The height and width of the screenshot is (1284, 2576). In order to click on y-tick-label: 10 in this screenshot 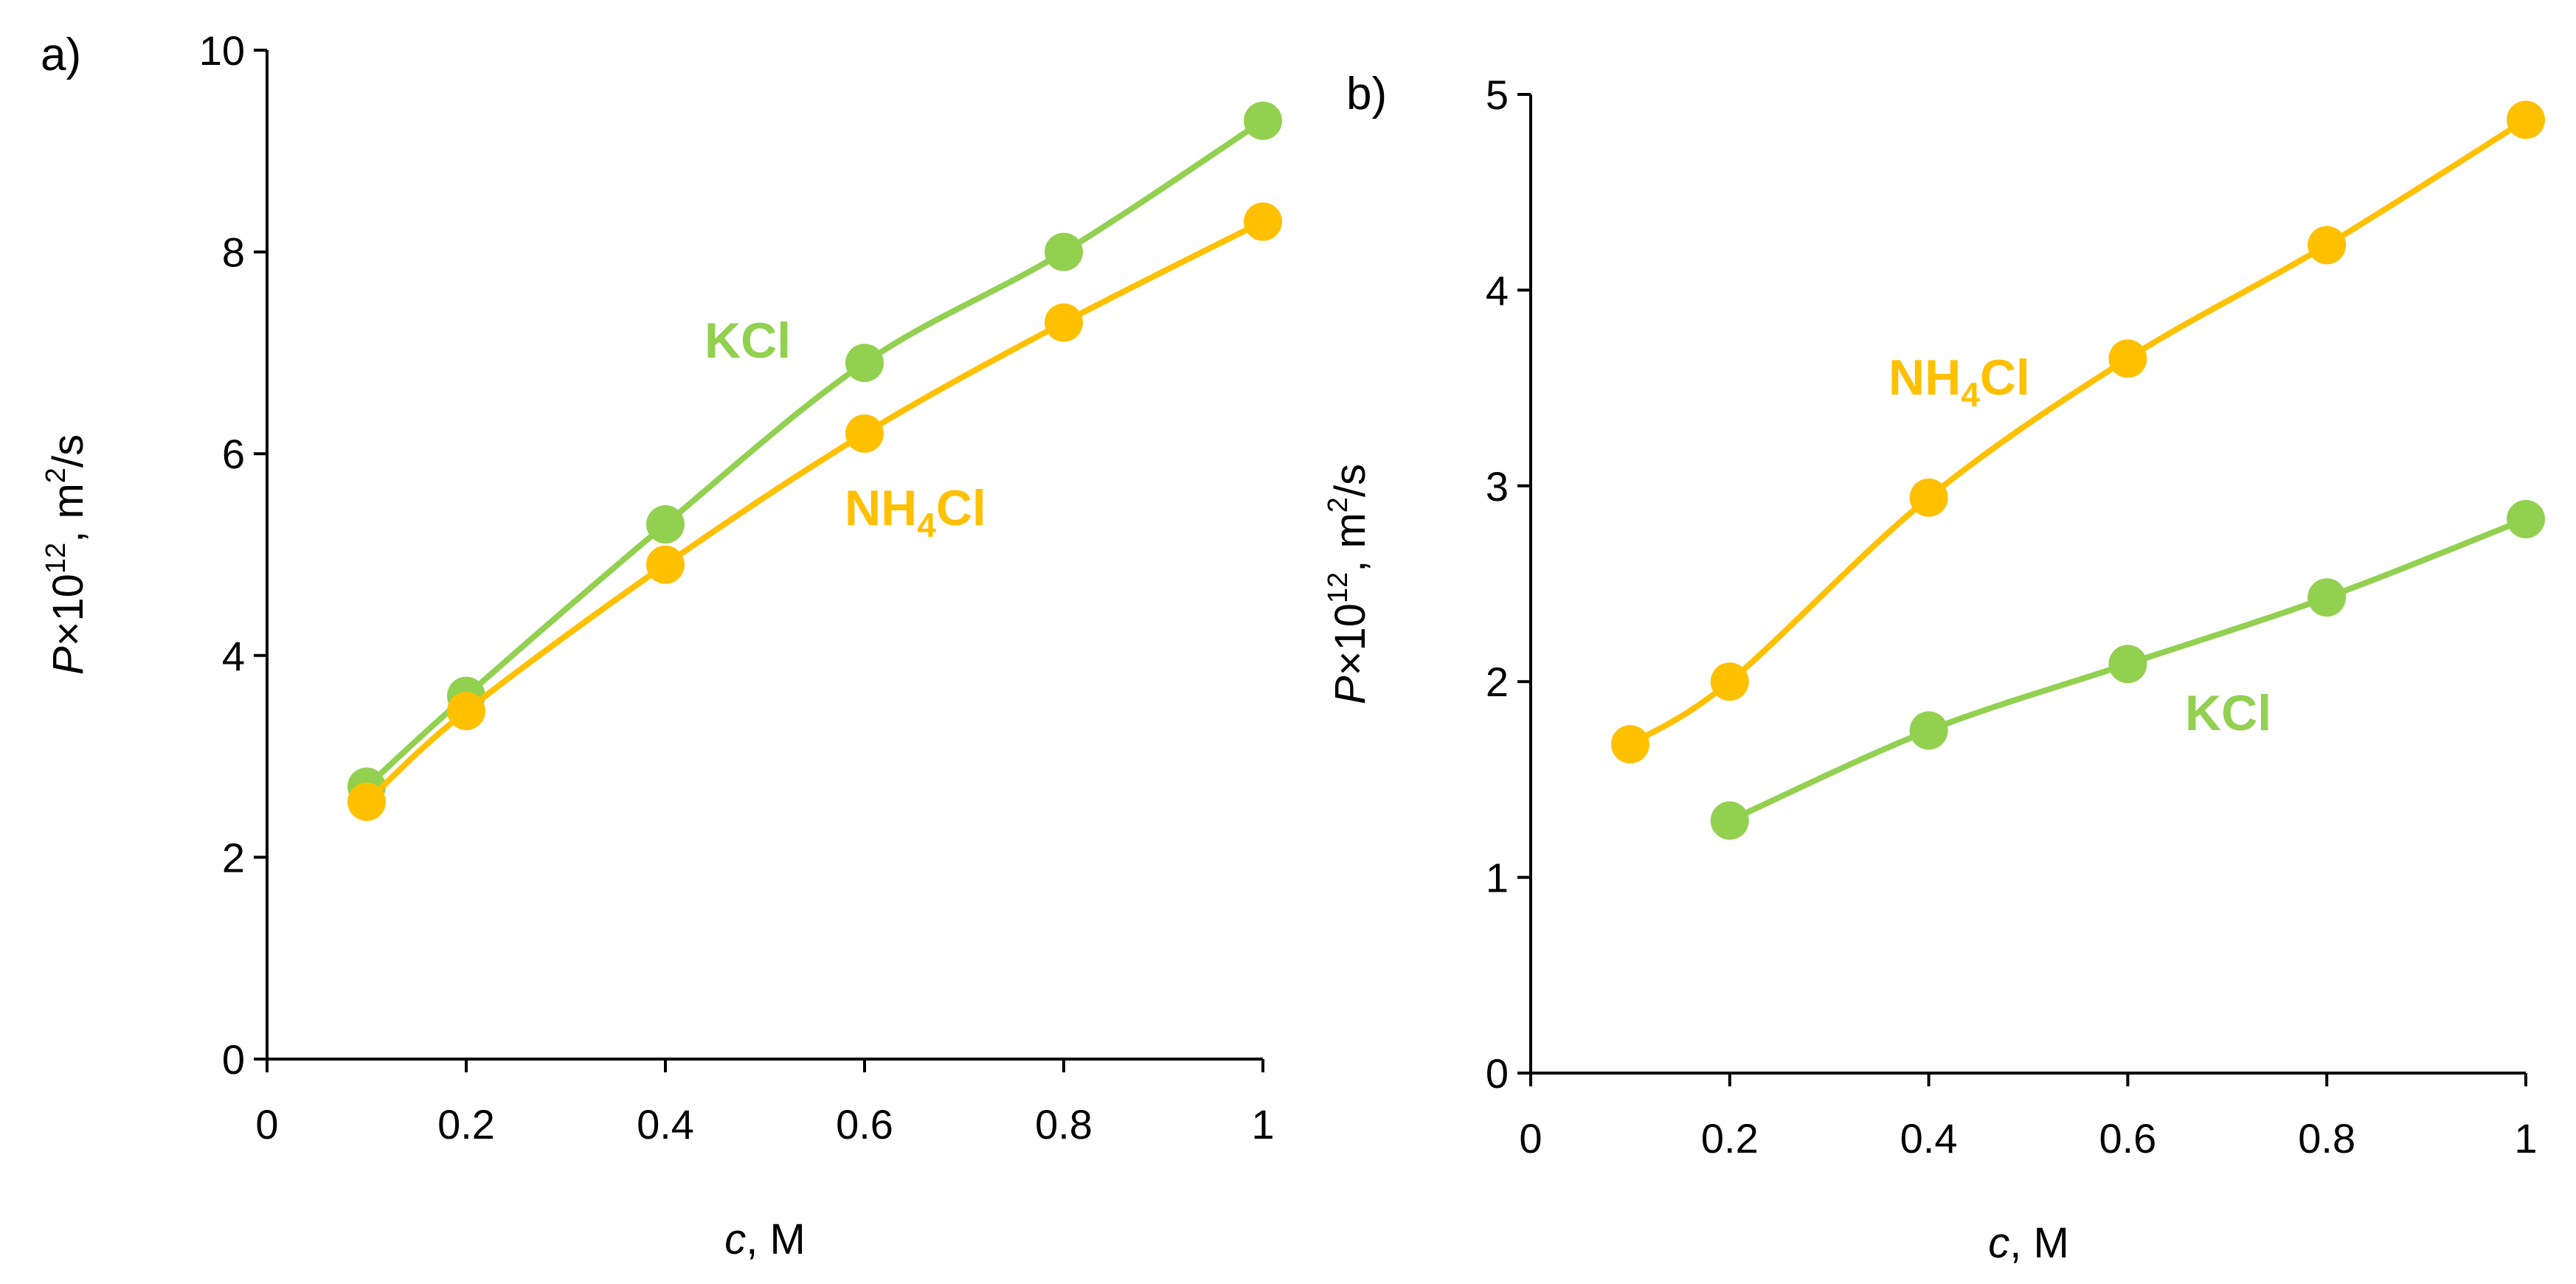, I will do `click(222, 50)`.